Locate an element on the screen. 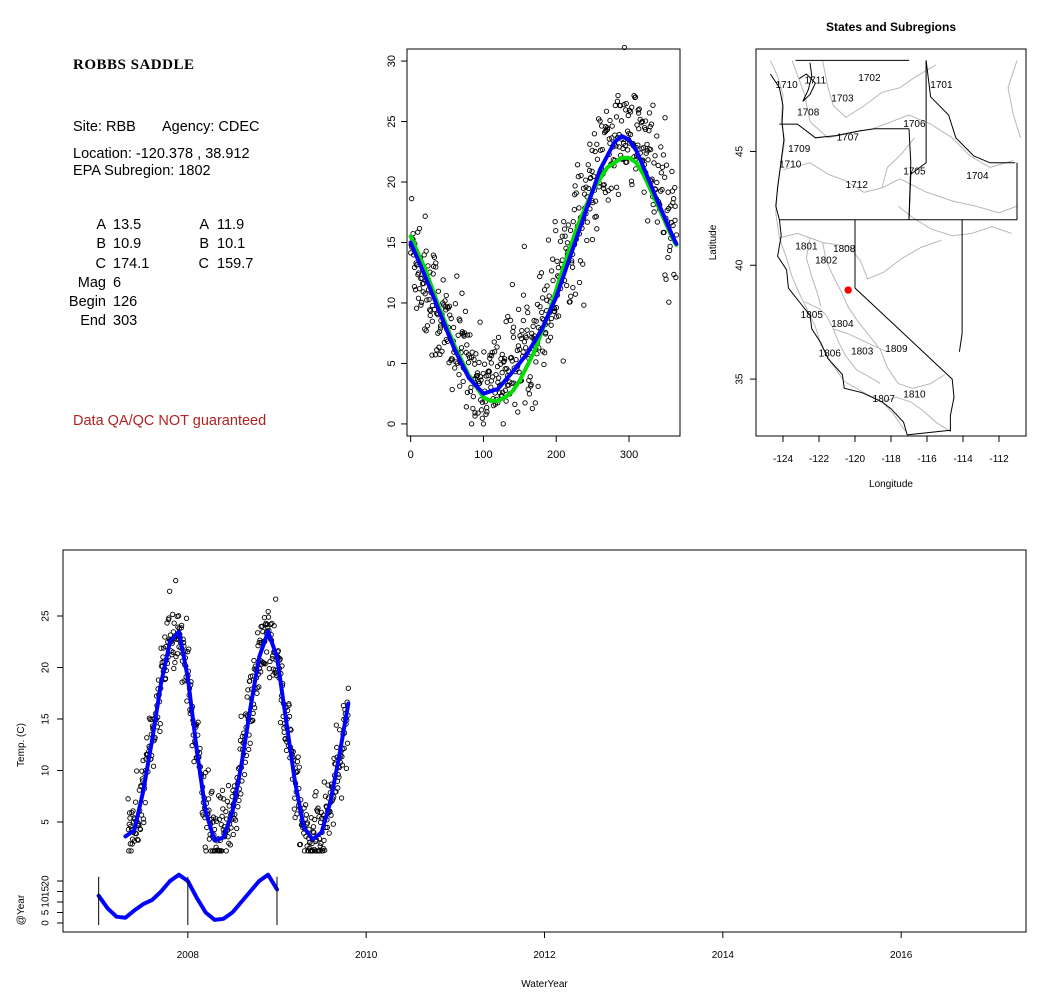  param-value: 174.1 is located at coordinates (131, 263).